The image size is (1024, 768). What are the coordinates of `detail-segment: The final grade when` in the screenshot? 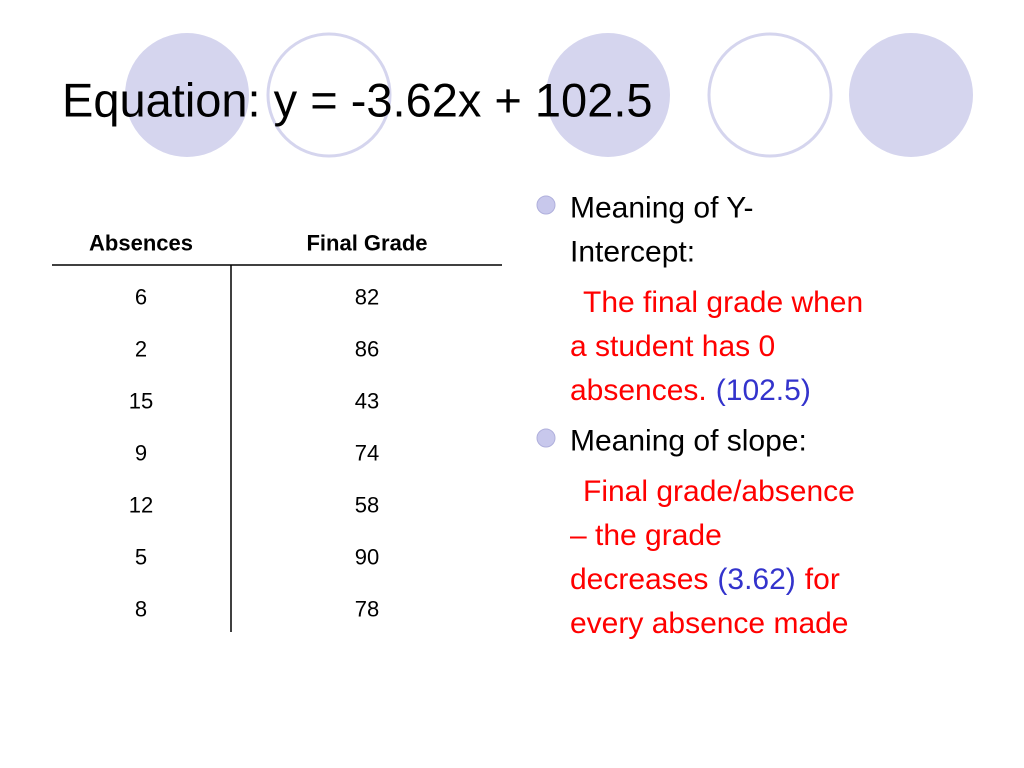 It's located at (723, 302).